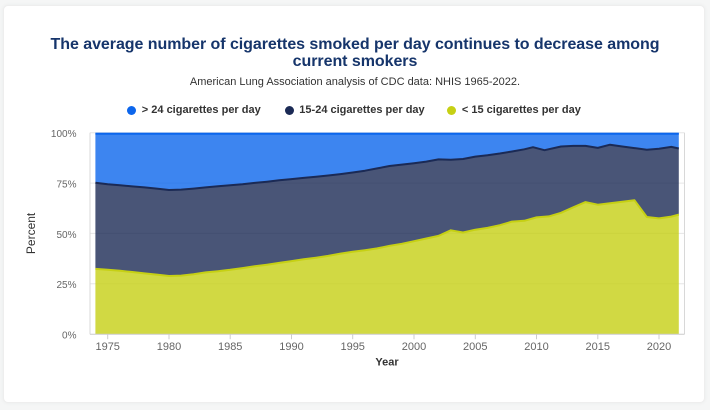 The width and height of the screenshot is (710, 410). I want to click on svg-text: 100%, so click(64, 134).